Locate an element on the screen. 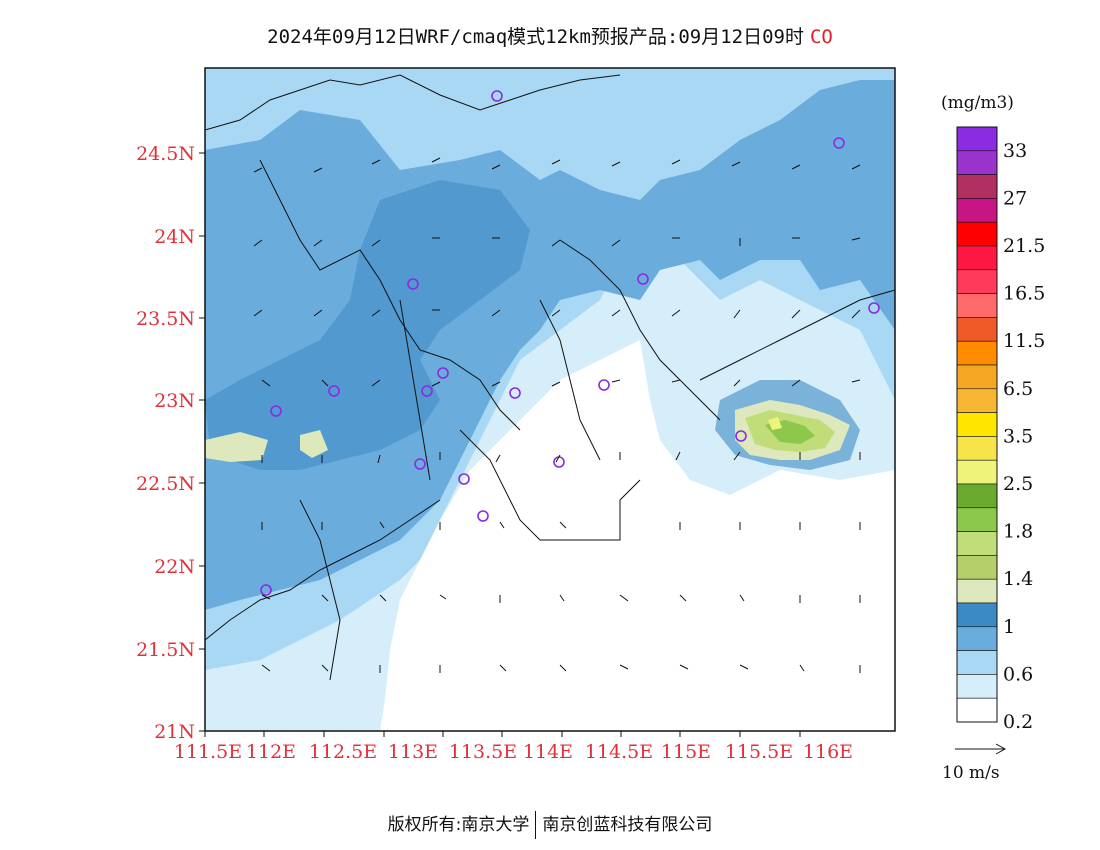 The image size is (1100, 850). legend-labels: 33 27 21.5 16.5 11.5 6.5 3.5 2.5 1.8 1.4 1 0.6 0.2 is located at coordinates (1024, 436).